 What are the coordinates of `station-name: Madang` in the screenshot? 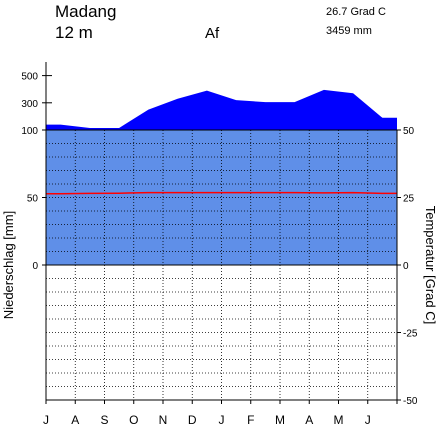 It's located at (85, 11).